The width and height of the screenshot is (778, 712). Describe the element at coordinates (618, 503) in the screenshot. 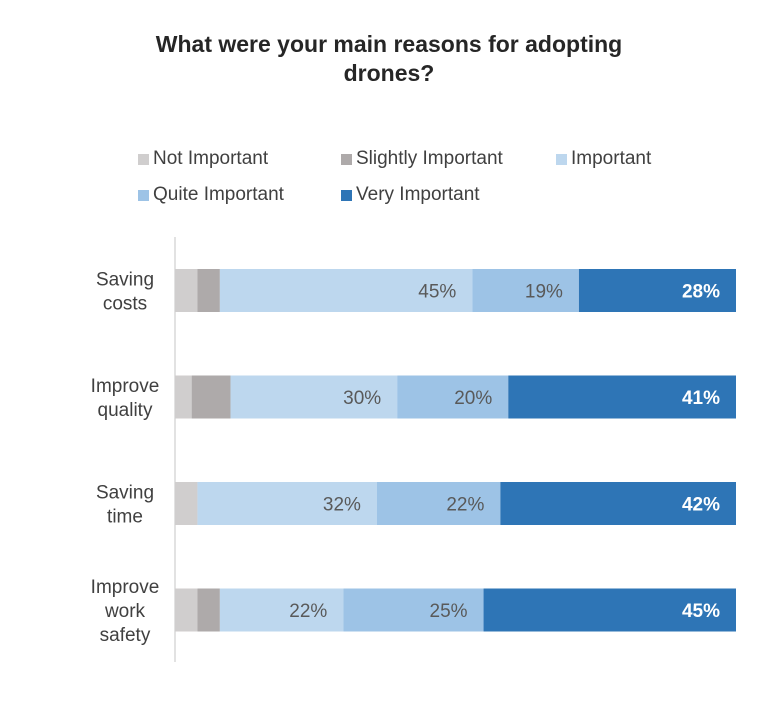

I see `bar-saving-time-very-important` at that location.